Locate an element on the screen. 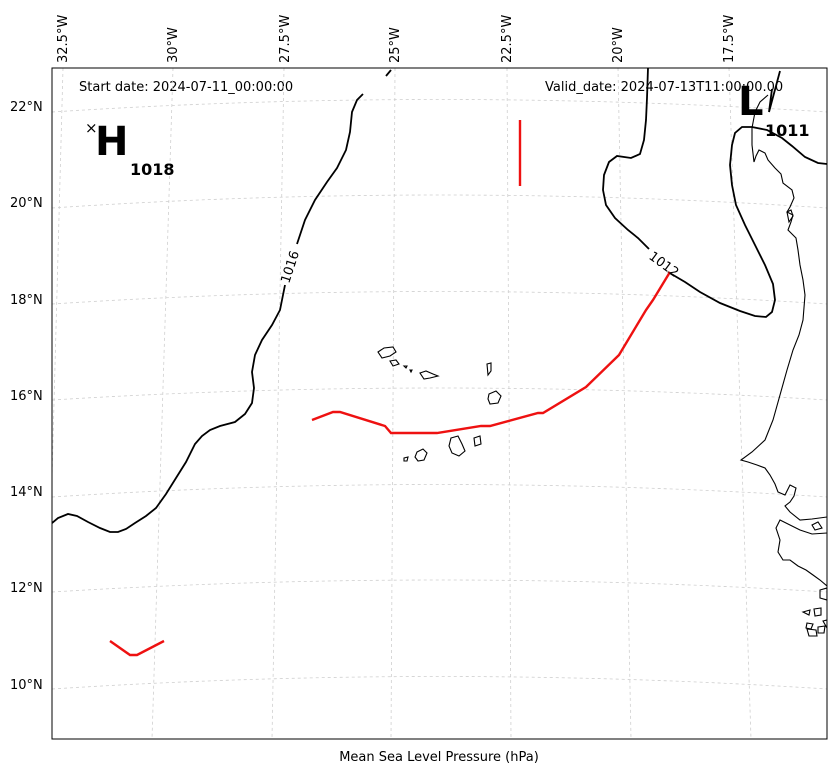 This screenshot has height=783, width=837. lon-label: 22.5°W is located at coordinates (507, 39).